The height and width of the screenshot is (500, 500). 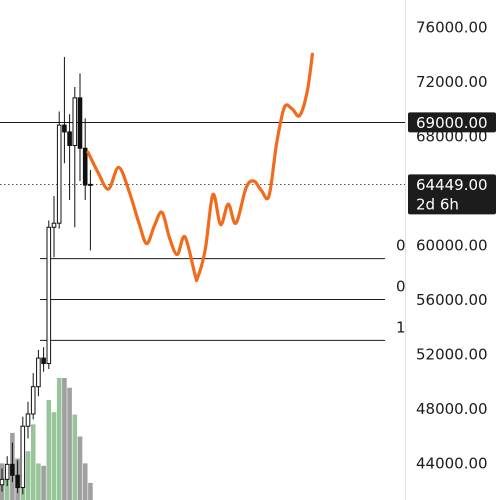 I want to click on y-tick-label: 48000.00, so click(x=452, y=409).